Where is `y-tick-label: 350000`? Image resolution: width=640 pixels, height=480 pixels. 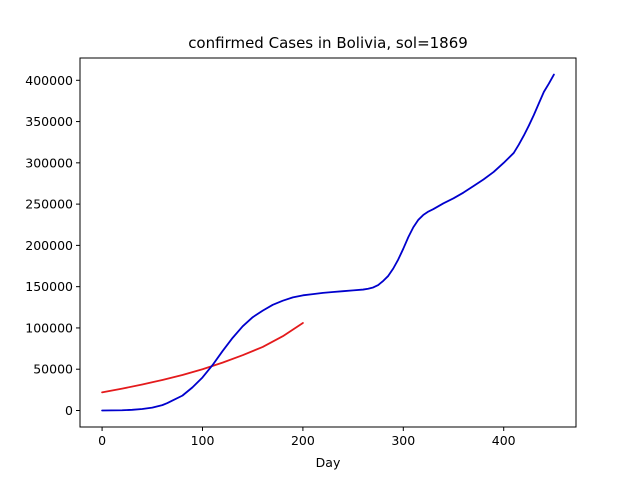
y-tick-label: 350000 is located at coordinates (49, 121).